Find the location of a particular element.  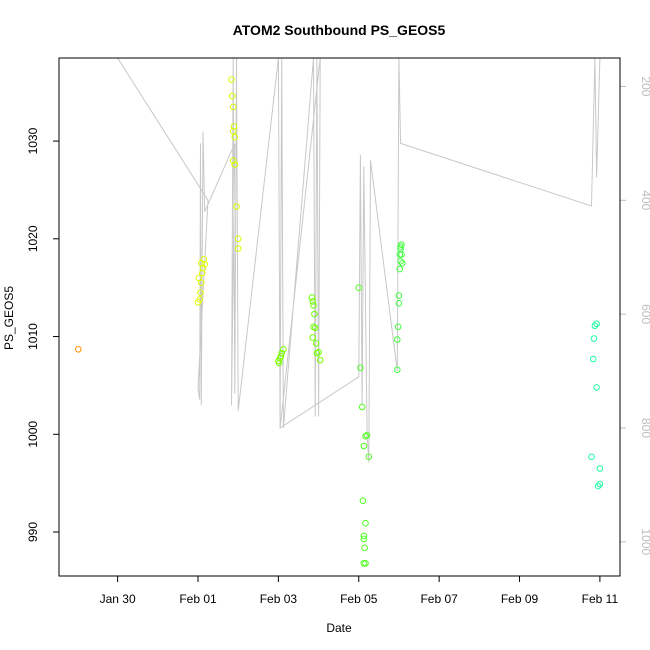

y-tick-label: 1020 is located at coordinates (33, 238).